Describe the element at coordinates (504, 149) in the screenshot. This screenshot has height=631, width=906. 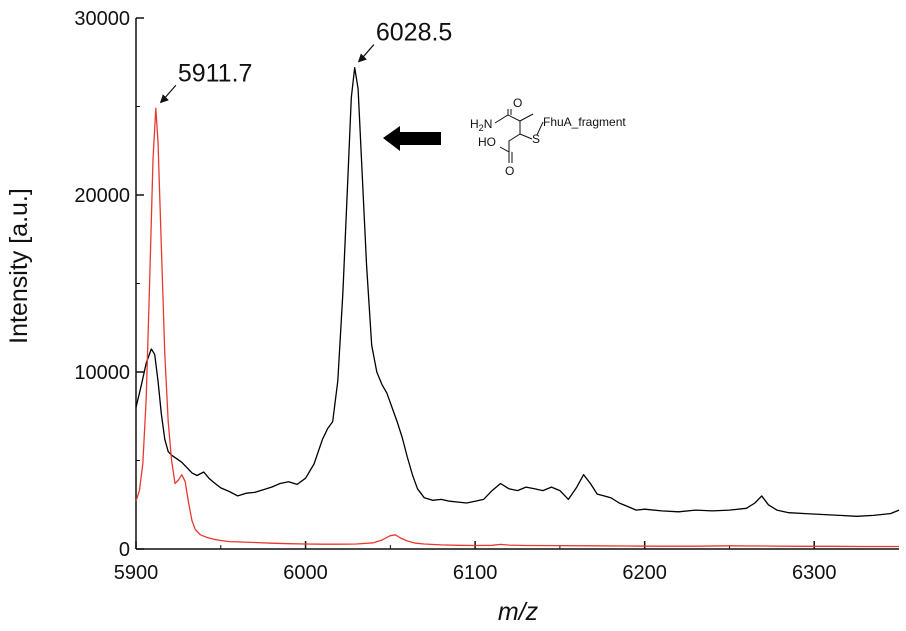
I see `structure-bond-oh` at that location.